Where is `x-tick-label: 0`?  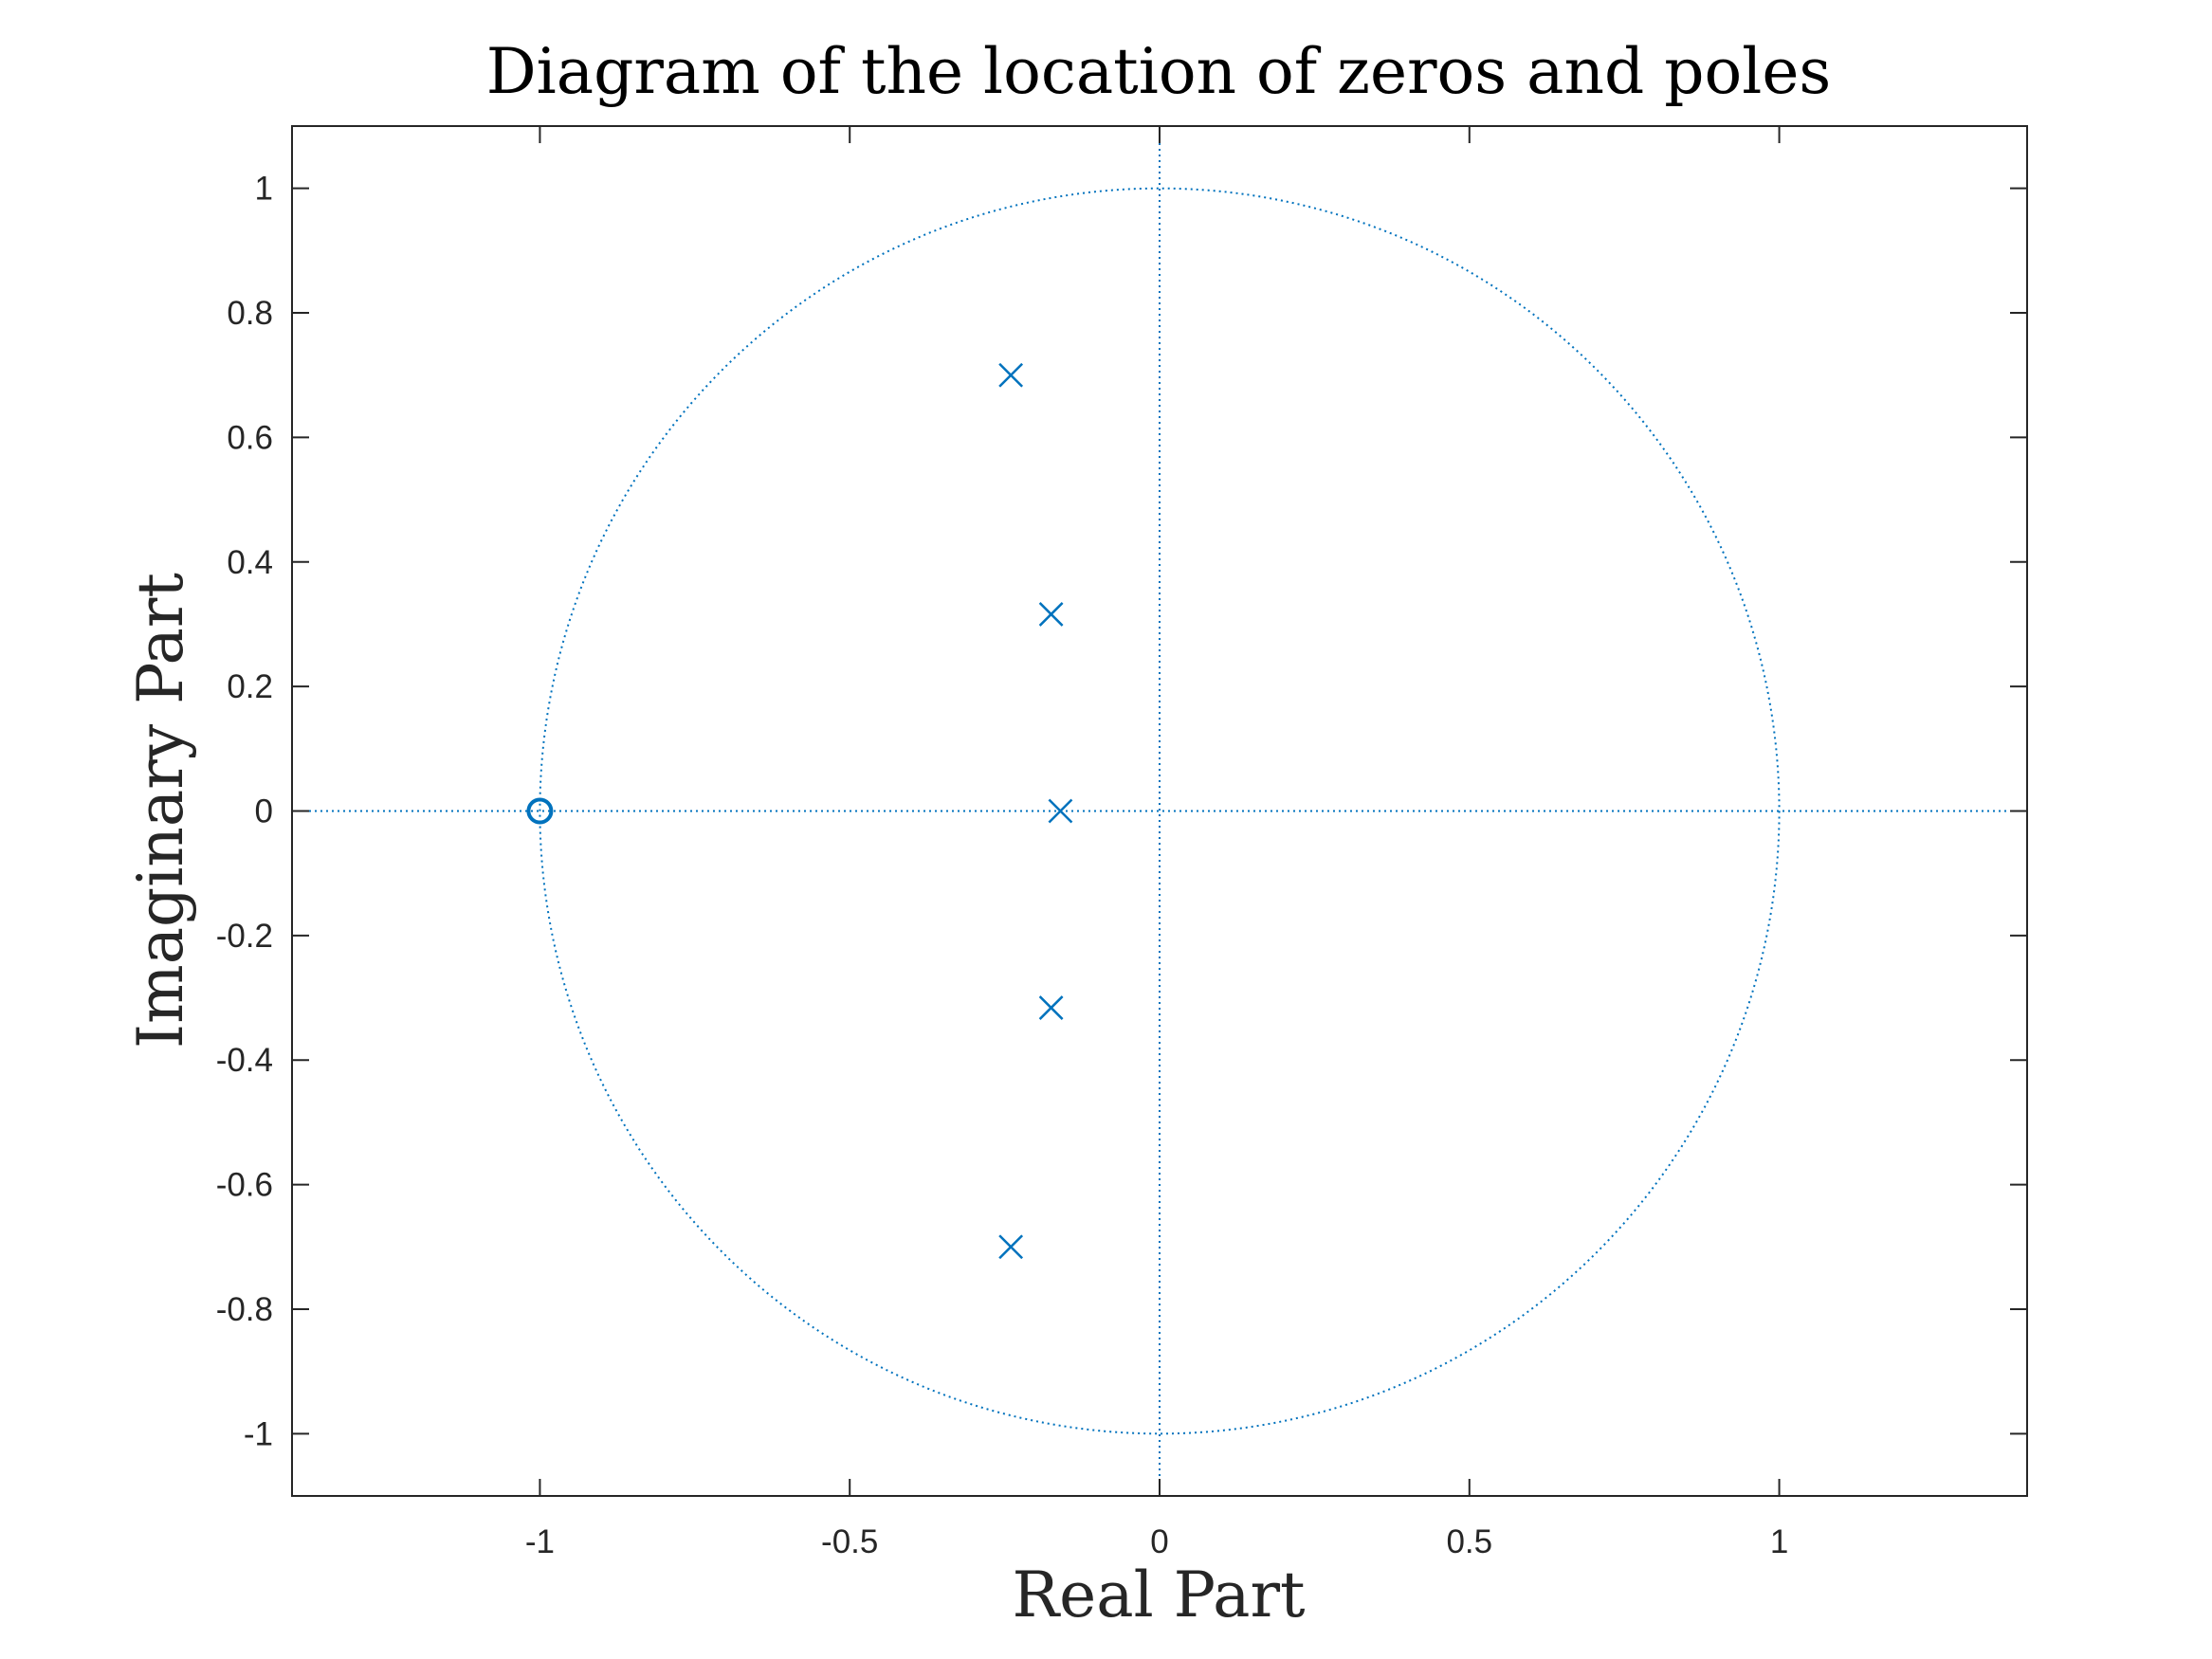
x-tick-label: 0 is located at coordinates (1159, 1541).